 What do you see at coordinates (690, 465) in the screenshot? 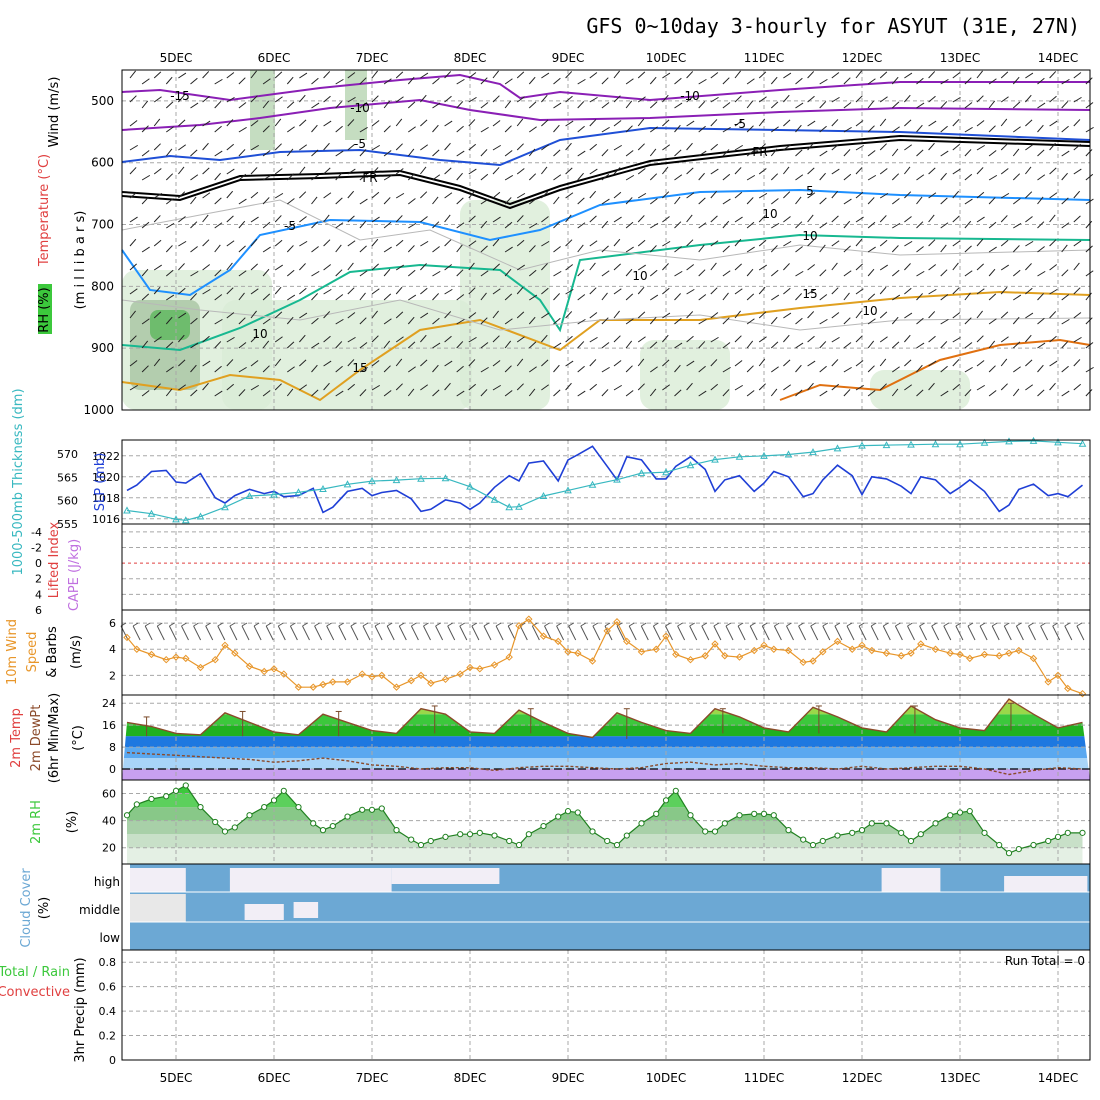
I see `thickness-point` at bounding box center [690, 465].